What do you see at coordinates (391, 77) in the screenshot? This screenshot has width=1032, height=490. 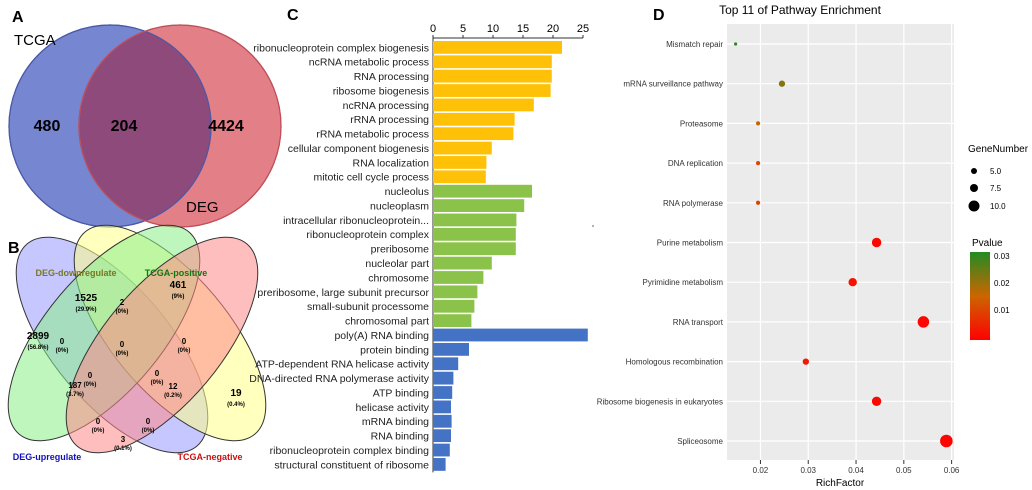 I see `bar-category-label: RNA processing` at bounding box center [391, 77].